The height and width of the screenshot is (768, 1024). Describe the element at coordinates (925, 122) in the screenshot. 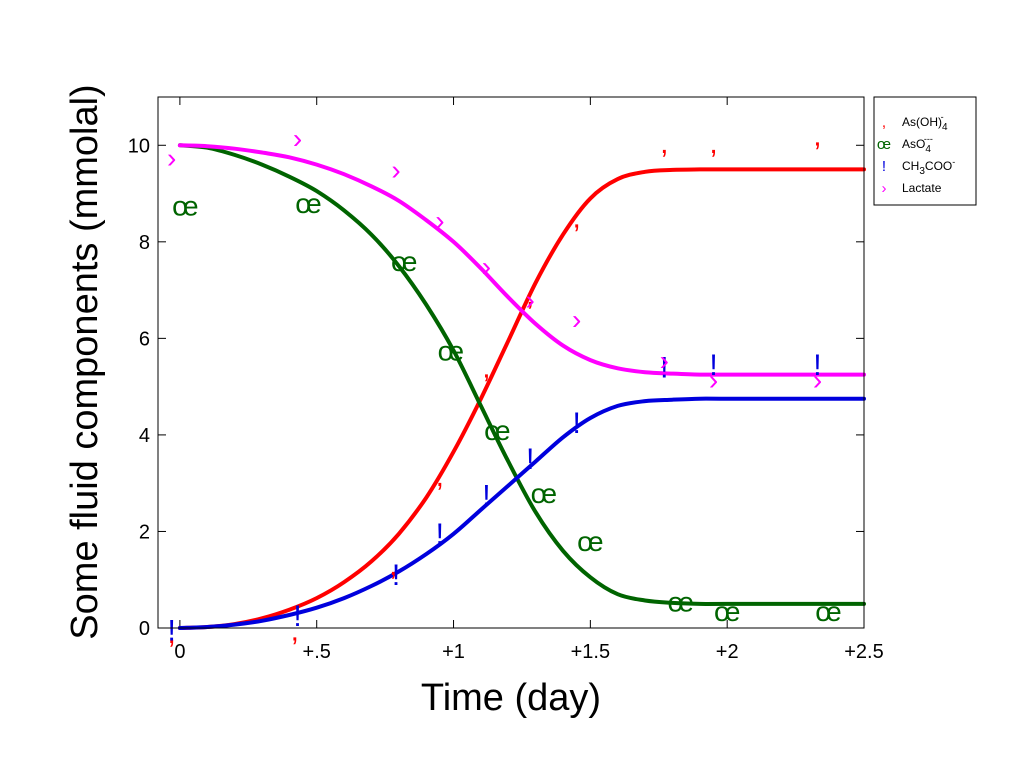

I see `legend-label: As(OH)4-` at that location.